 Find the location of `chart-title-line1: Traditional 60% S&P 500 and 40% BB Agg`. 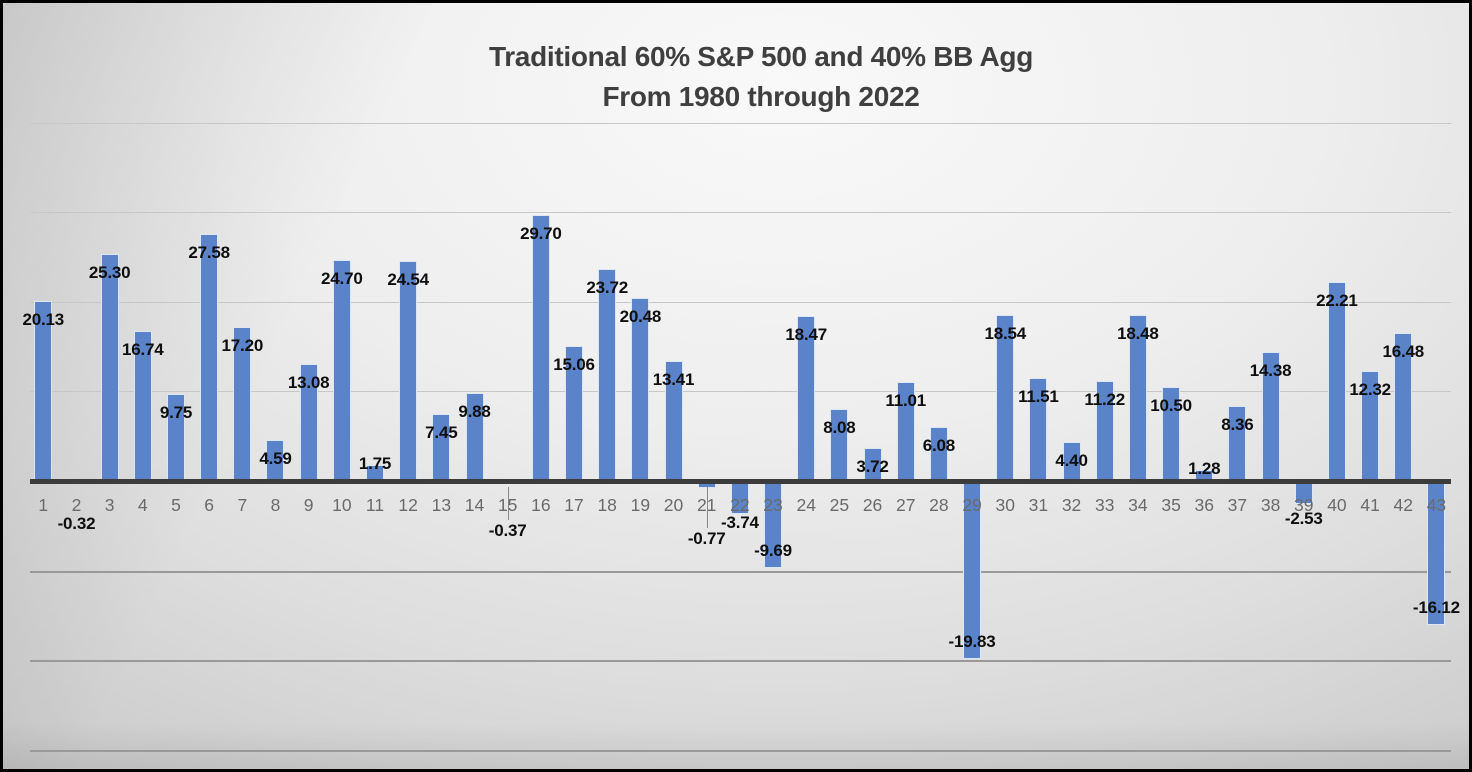

chart-title-line1: Traditional 60% S&P 500 and 40% BB Agg is located at coordinates (761, 56).